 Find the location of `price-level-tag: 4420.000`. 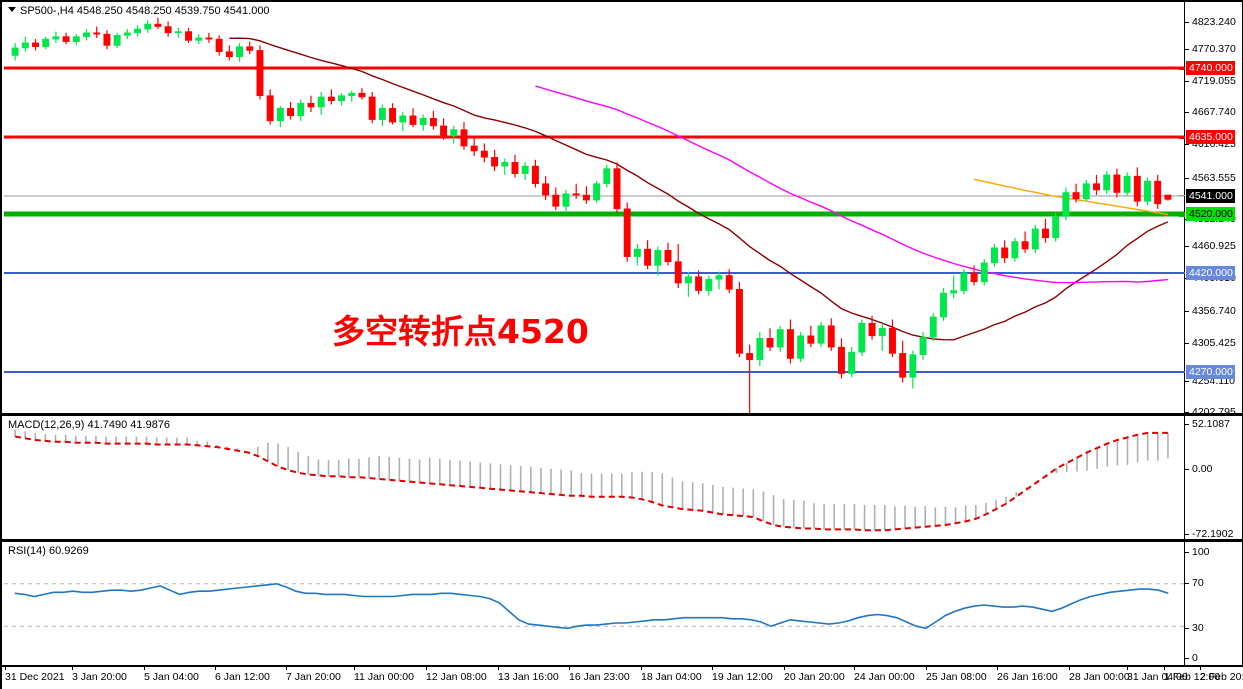

price-level-tag: 4420.000 is located at coordinates (1210, 273).